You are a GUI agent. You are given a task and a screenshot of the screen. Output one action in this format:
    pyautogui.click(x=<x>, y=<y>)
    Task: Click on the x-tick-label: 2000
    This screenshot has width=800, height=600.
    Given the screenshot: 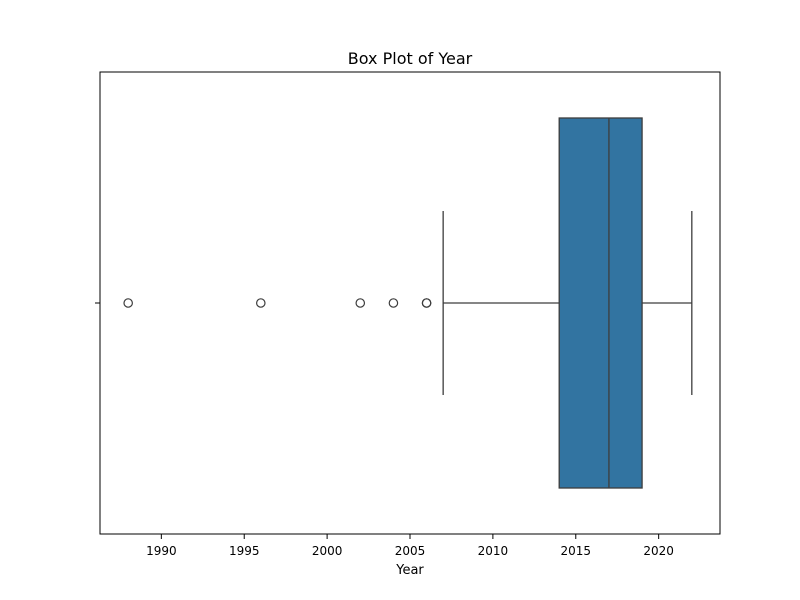 What is the action you would take?
    pyautogui.click(x=327, y=551)
    